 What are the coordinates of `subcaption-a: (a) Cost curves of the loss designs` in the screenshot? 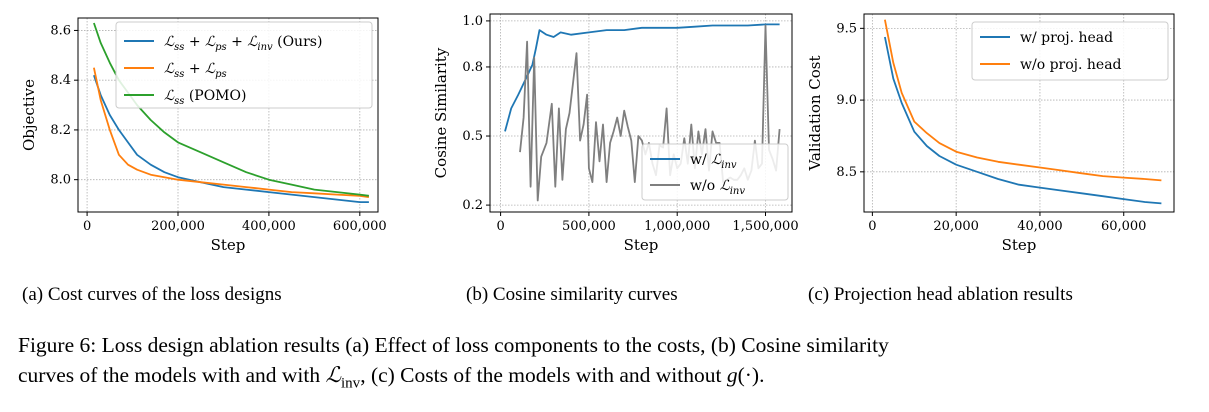 It's located at (152, 294).